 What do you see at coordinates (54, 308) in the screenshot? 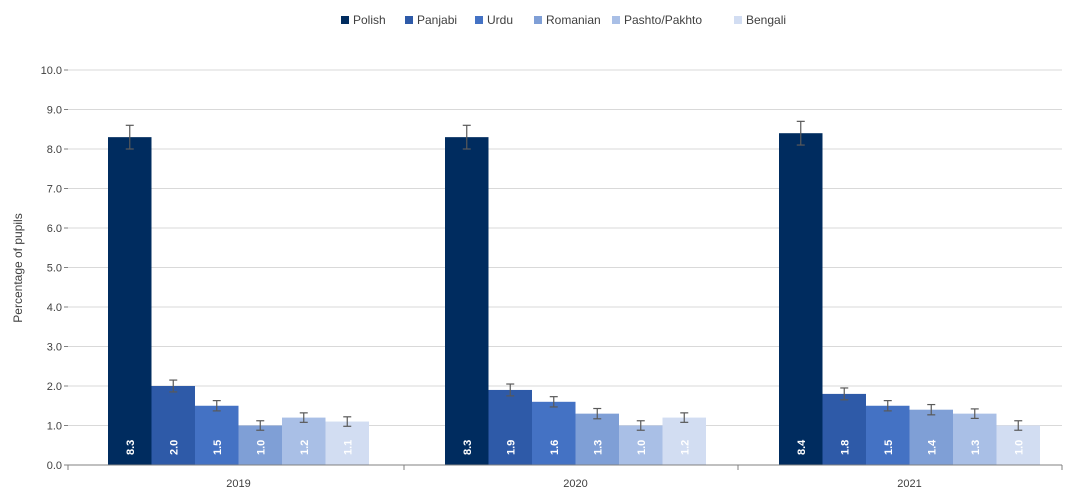
I see `y-tick-label: 4.0` at bounding box center [54, 308].